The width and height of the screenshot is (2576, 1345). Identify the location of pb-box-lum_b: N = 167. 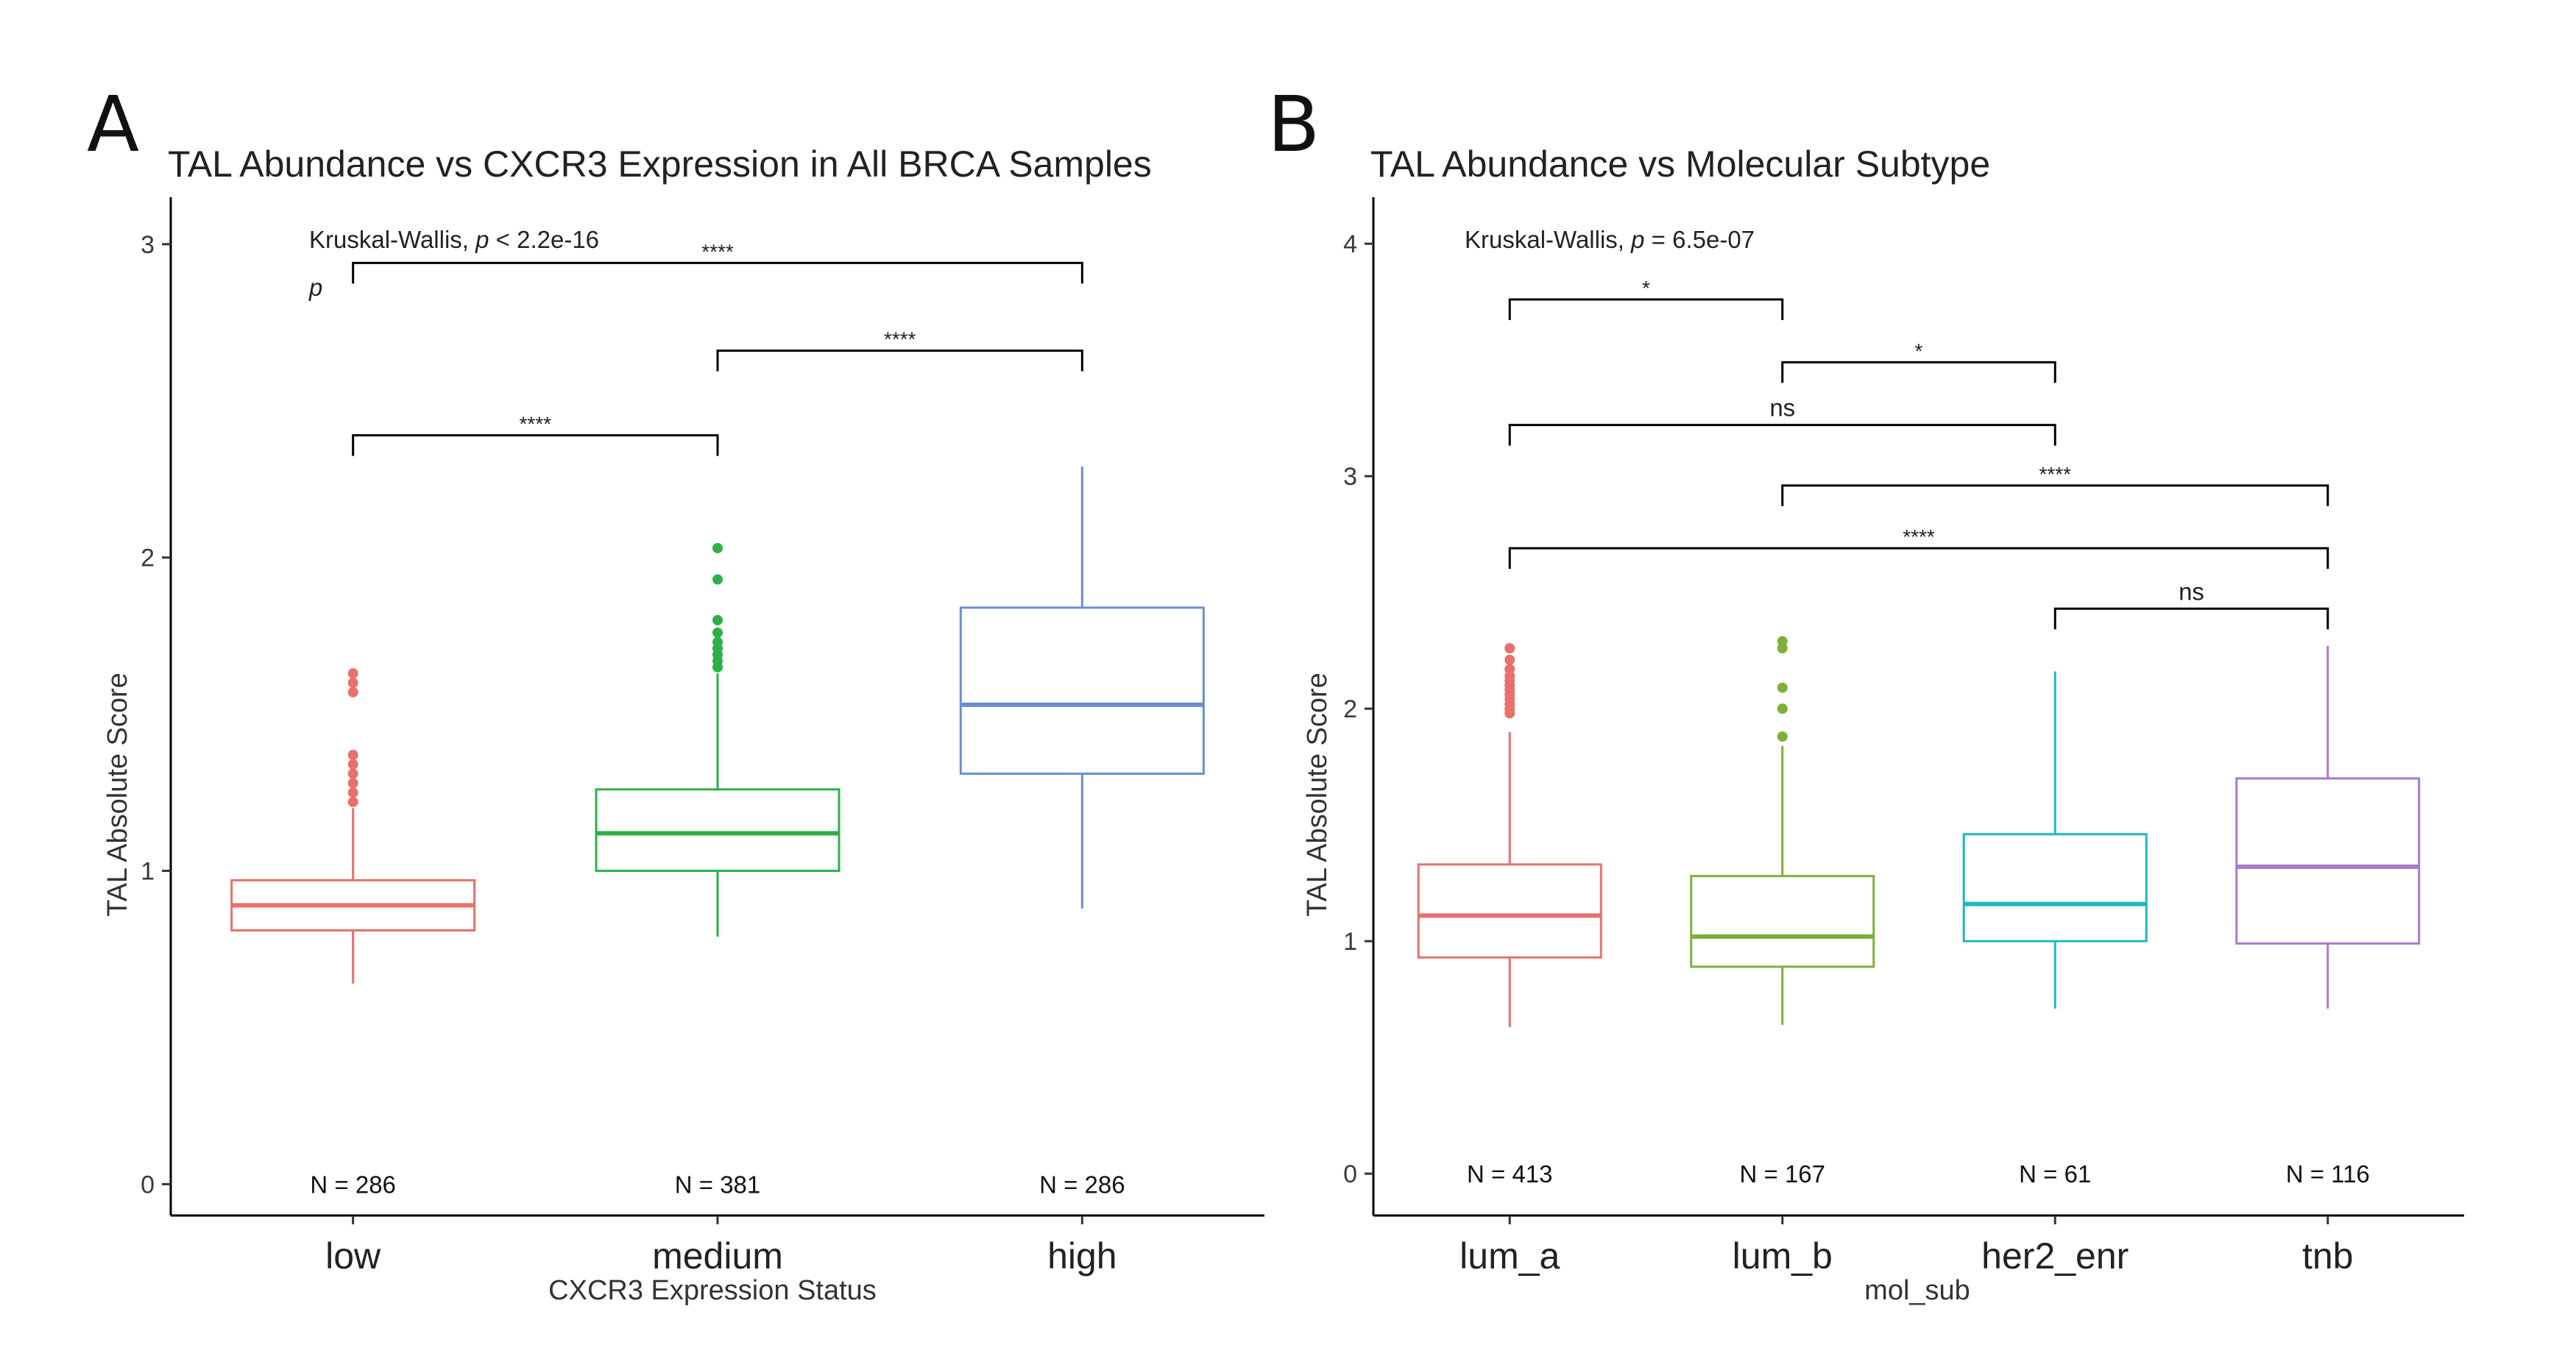
(1782, 912).